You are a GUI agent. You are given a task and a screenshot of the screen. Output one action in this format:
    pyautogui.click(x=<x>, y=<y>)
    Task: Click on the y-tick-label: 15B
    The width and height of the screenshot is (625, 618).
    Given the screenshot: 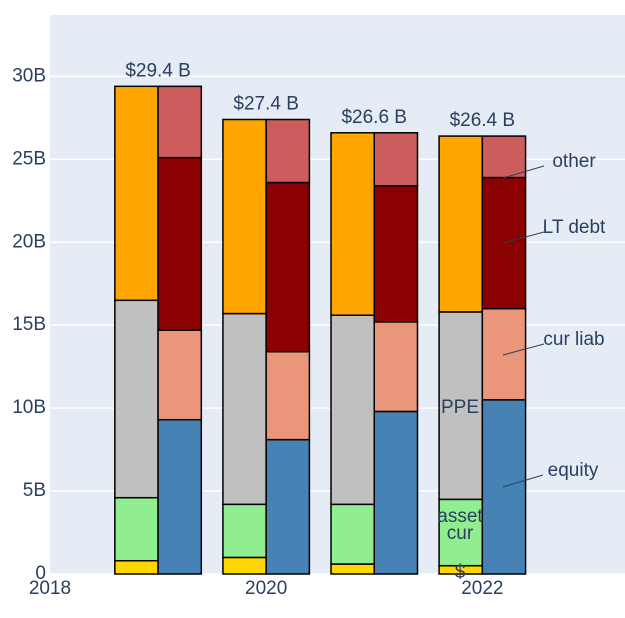 What is the action you would take?
    pyautogui.click(x=29, y=324)
    